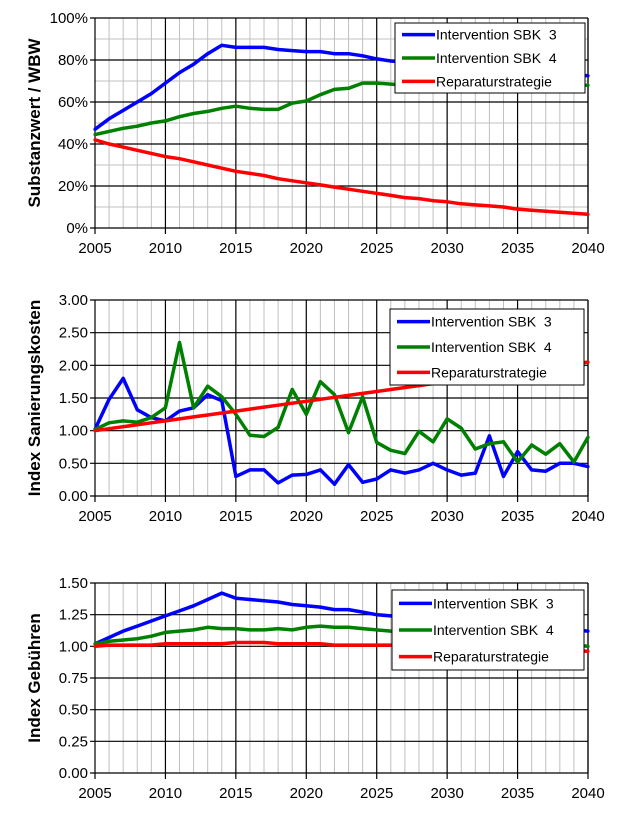  I want to click on x-tick-label: 2010, so click(165, 793).